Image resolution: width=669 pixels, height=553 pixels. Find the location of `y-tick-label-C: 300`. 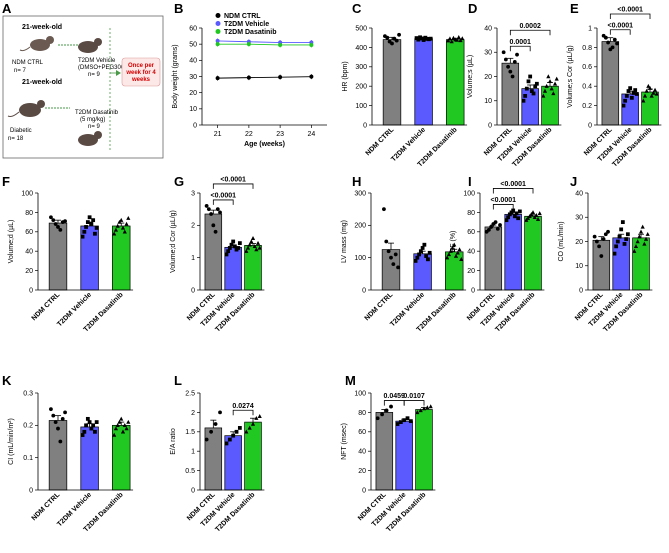

y-tick-label-C: 300 is located at coordinates (361, 67).